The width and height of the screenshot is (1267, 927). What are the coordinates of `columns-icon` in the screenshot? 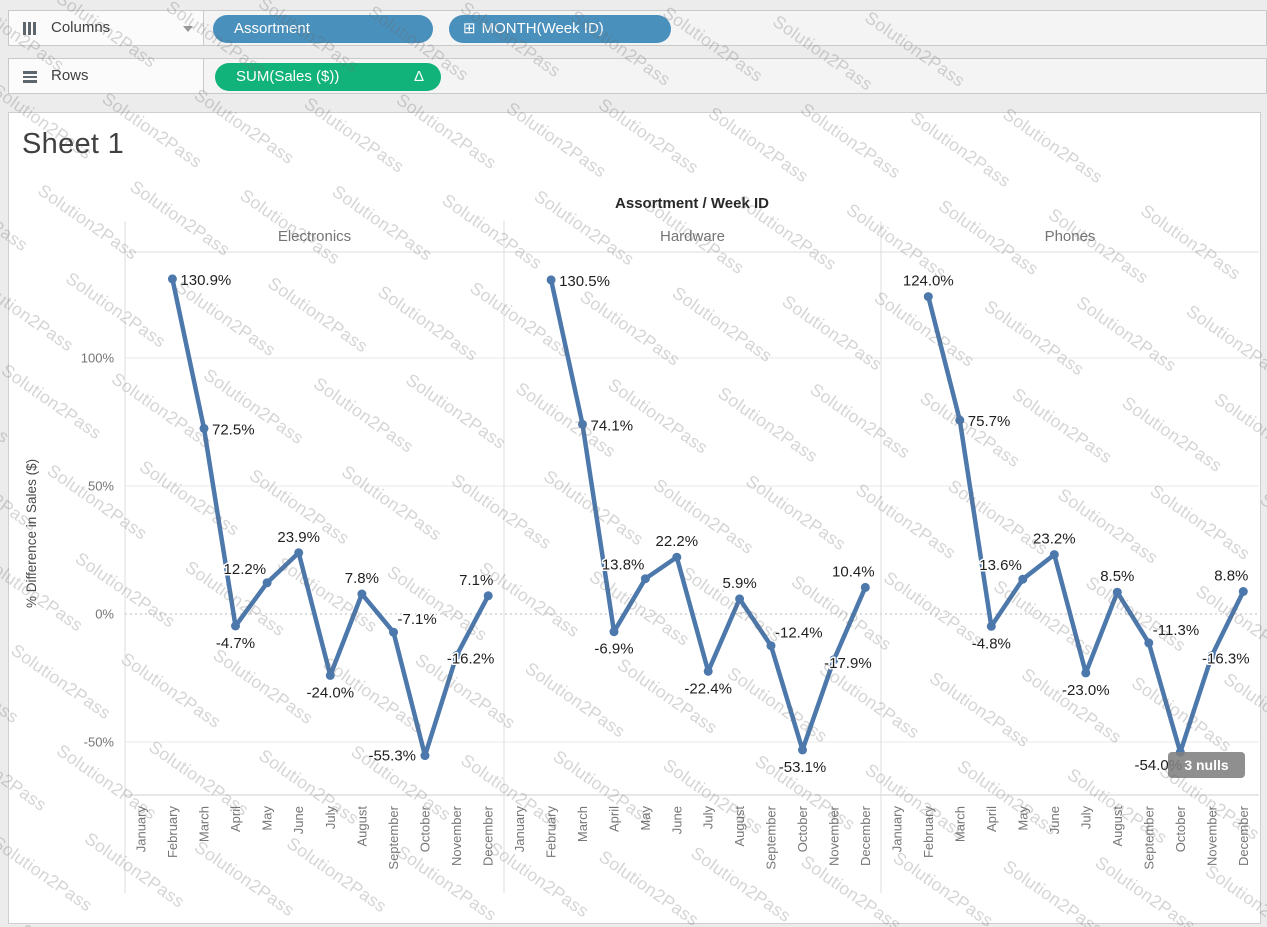 It's located at (31, 28).